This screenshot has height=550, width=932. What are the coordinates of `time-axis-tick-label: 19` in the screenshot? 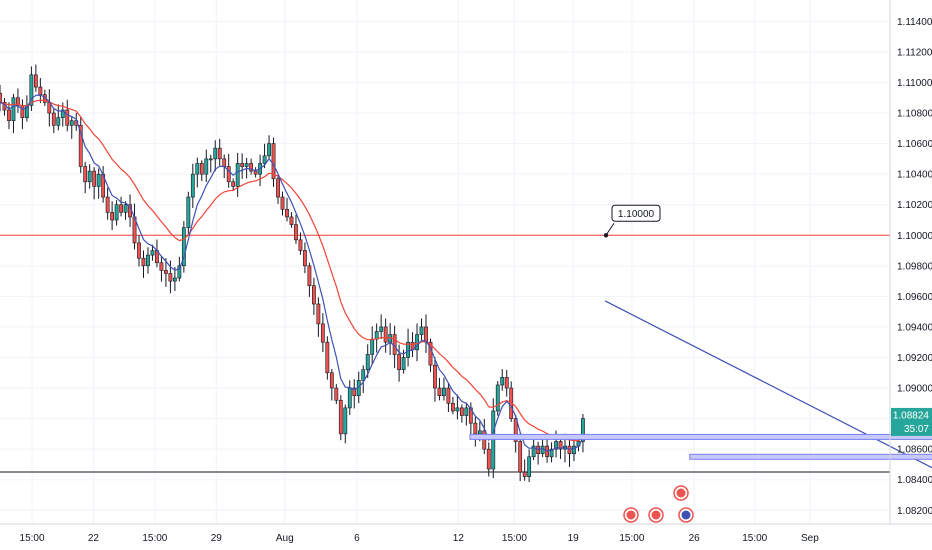 It's located at (574, 538).